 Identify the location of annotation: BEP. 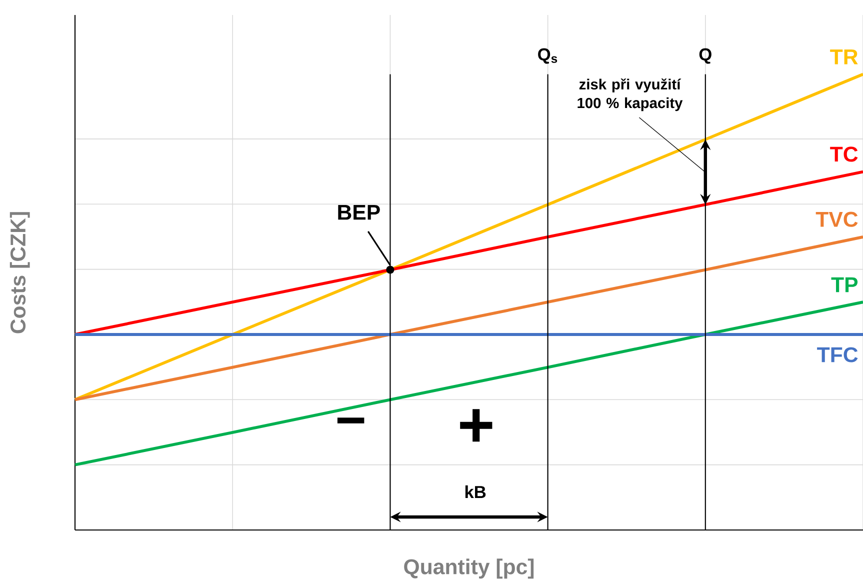
(359, 212).